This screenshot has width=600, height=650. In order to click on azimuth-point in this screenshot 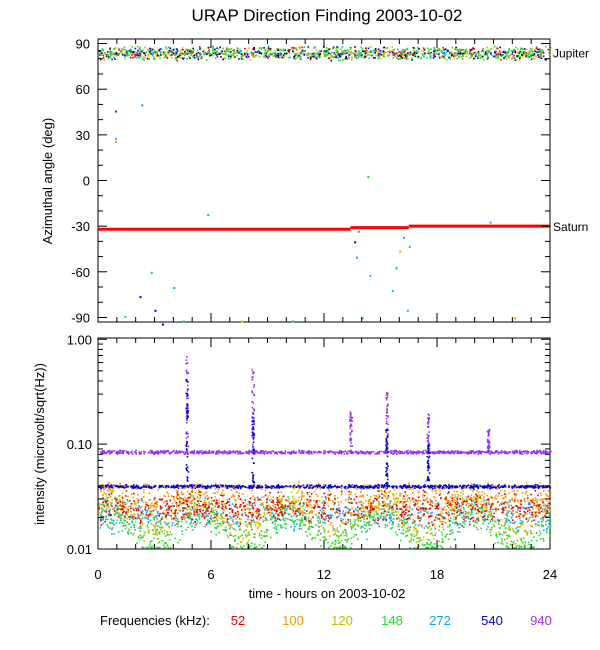, I will do `click(515, 318)`.